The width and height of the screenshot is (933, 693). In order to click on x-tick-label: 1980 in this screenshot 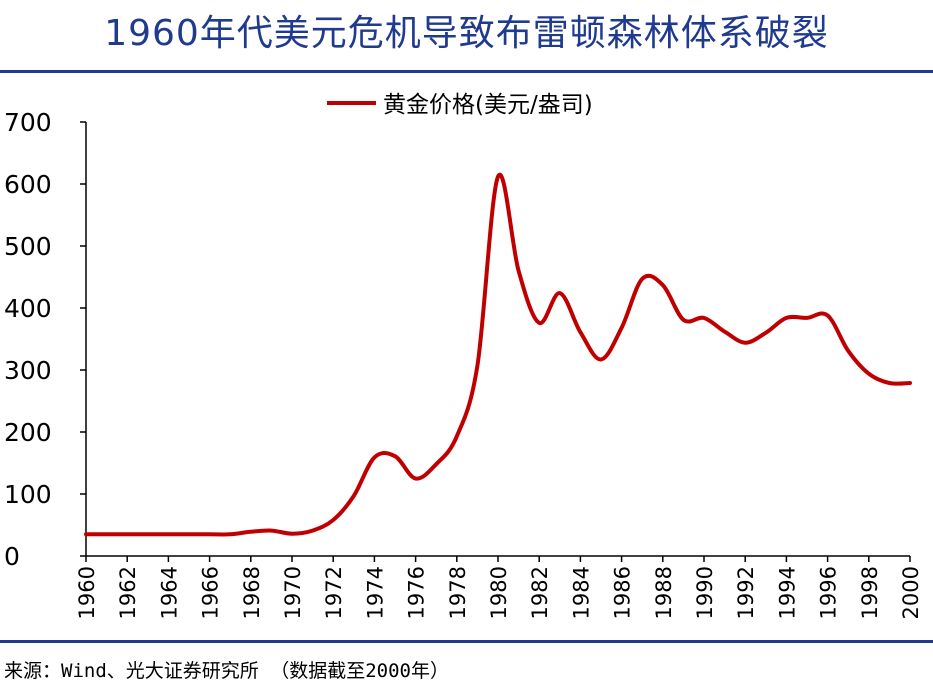, I will do `click(499, 592)`.